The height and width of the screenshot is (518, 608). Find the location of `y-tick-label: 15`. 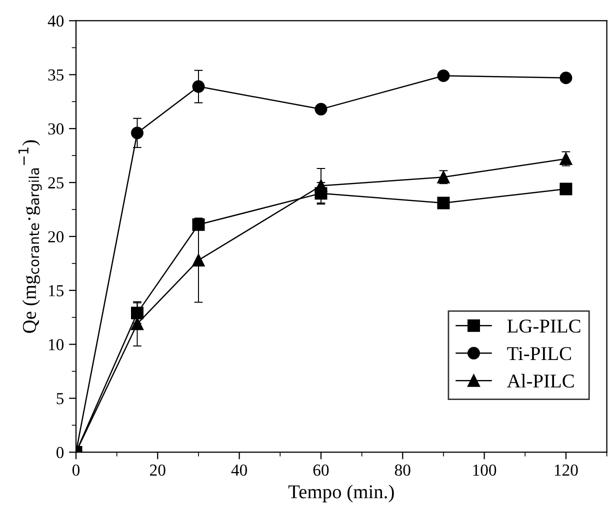

y-tick-label: 15 is located at coordinates (56, 290).